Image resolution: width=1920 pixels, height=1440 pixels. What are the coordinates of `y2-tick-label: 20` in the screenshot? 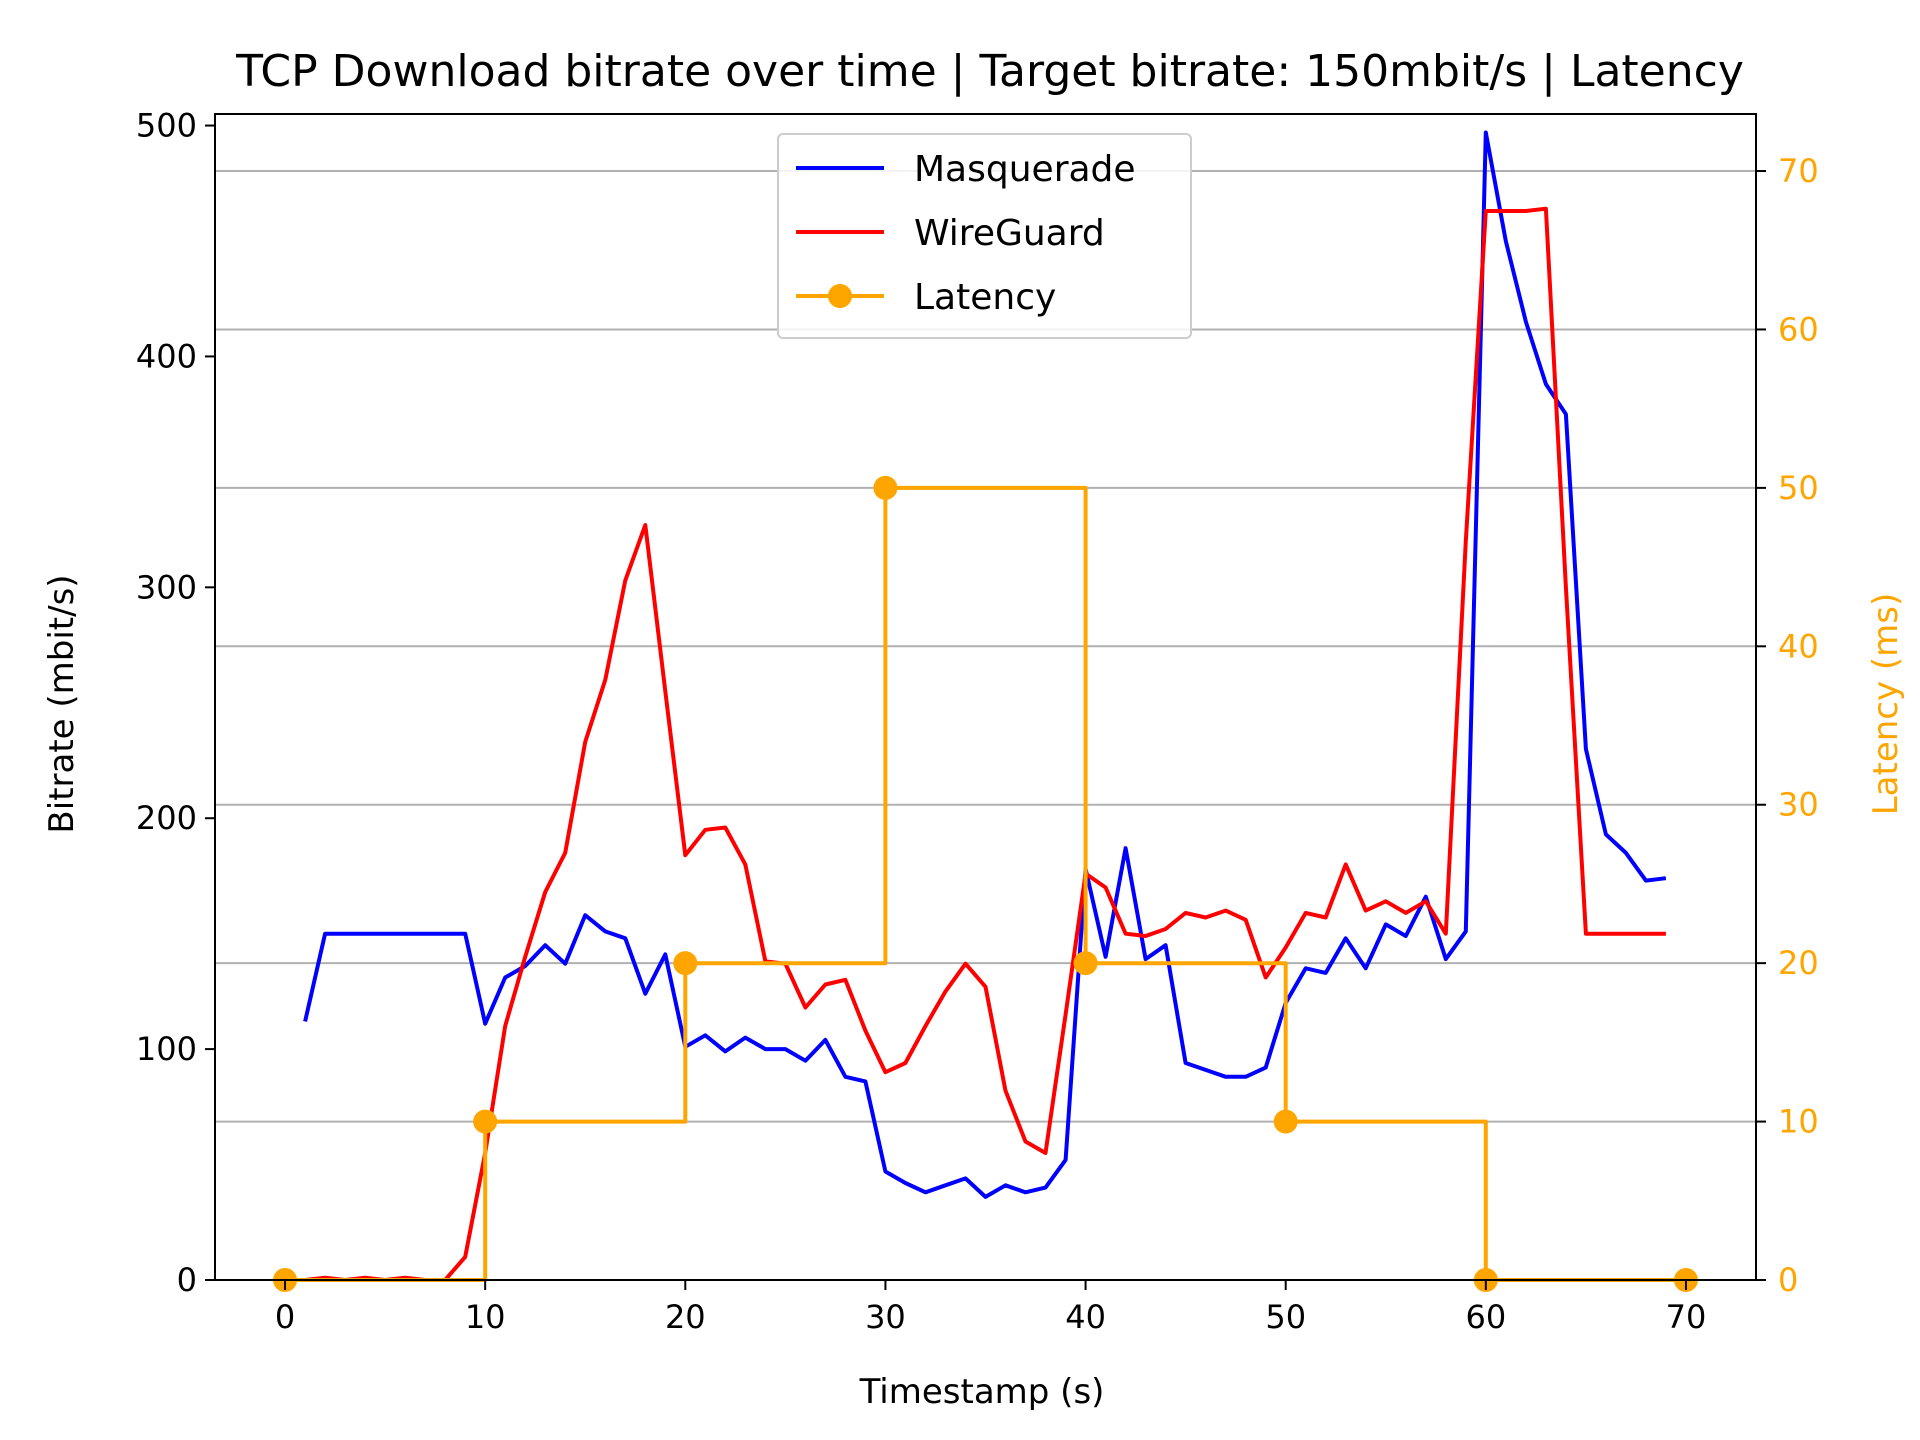 It's located at (1798, 963).